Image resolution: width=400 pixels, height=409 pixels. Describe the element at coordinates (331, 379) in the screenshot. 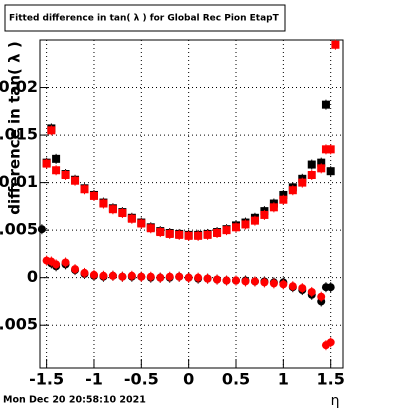

I see `x-tick-label: 1.5` at that location.